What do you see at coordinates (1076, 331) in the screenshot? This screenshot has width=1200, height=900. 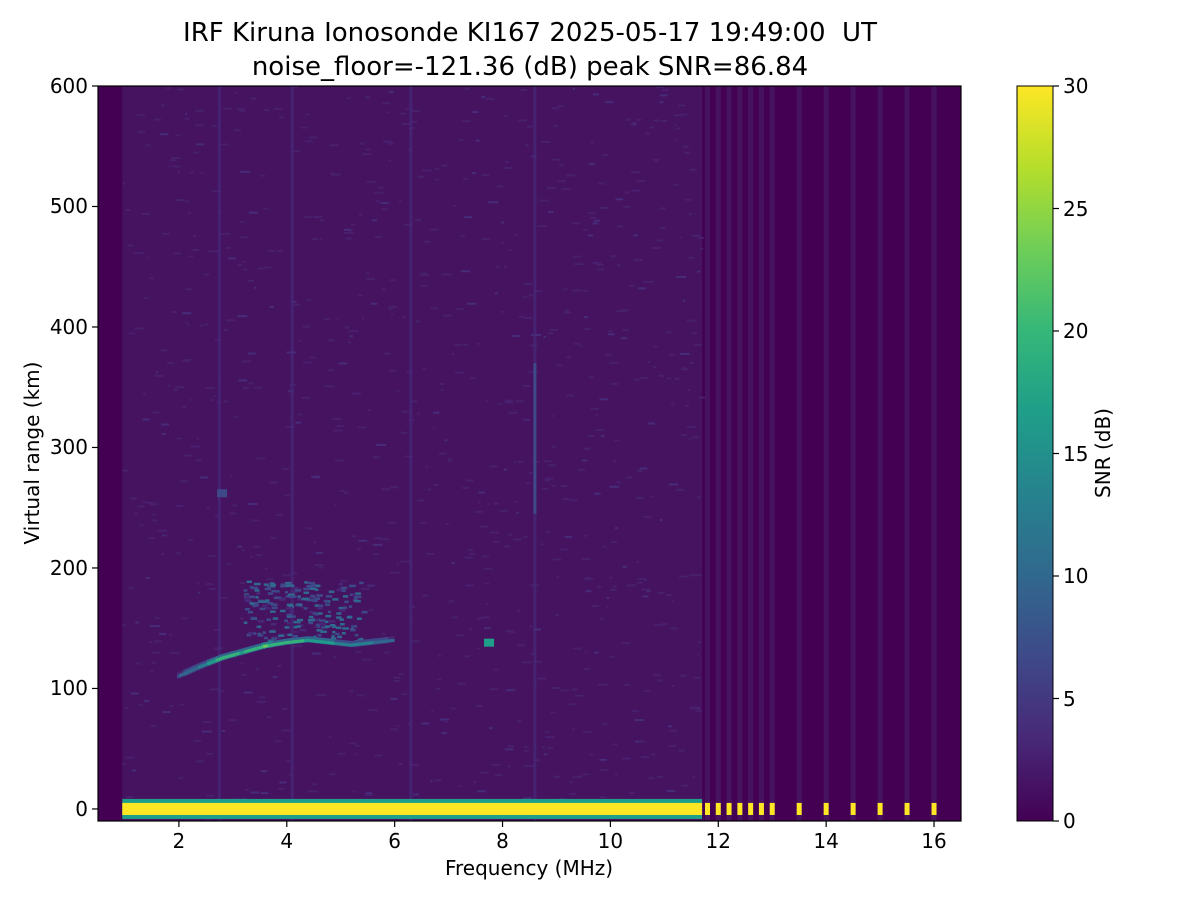 I see `colorbar-tick-label: 20` at bounding box center [1076, 331].